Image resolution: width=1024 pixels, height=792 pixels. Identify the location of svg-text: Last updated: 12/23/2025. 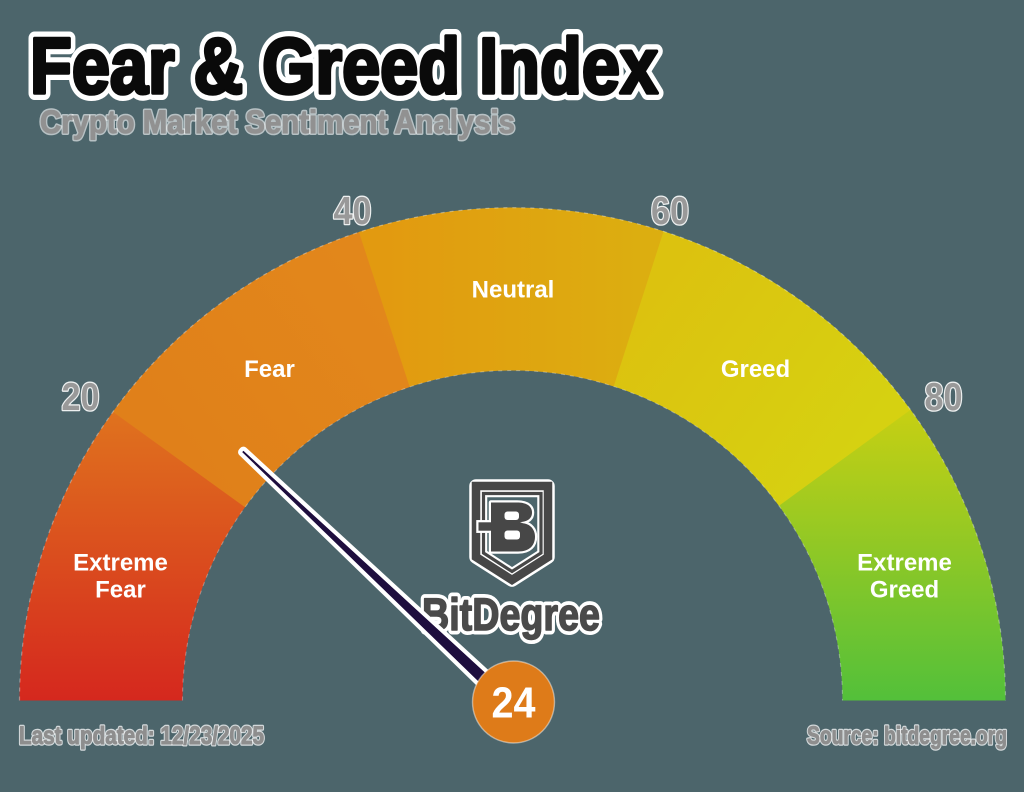
(141, 736).